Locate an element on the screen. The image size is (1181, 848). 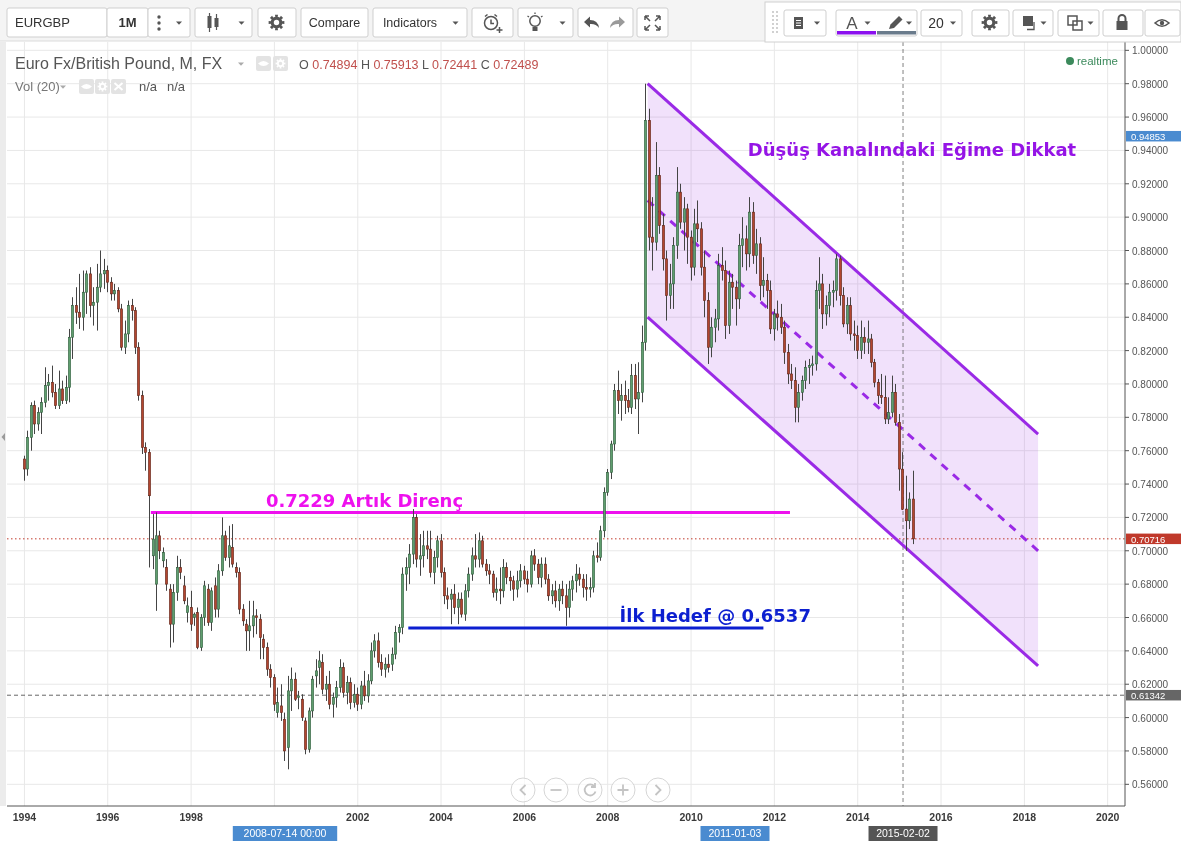
y-tick-label: 0.60000 is located at coordinates (1150, 718).